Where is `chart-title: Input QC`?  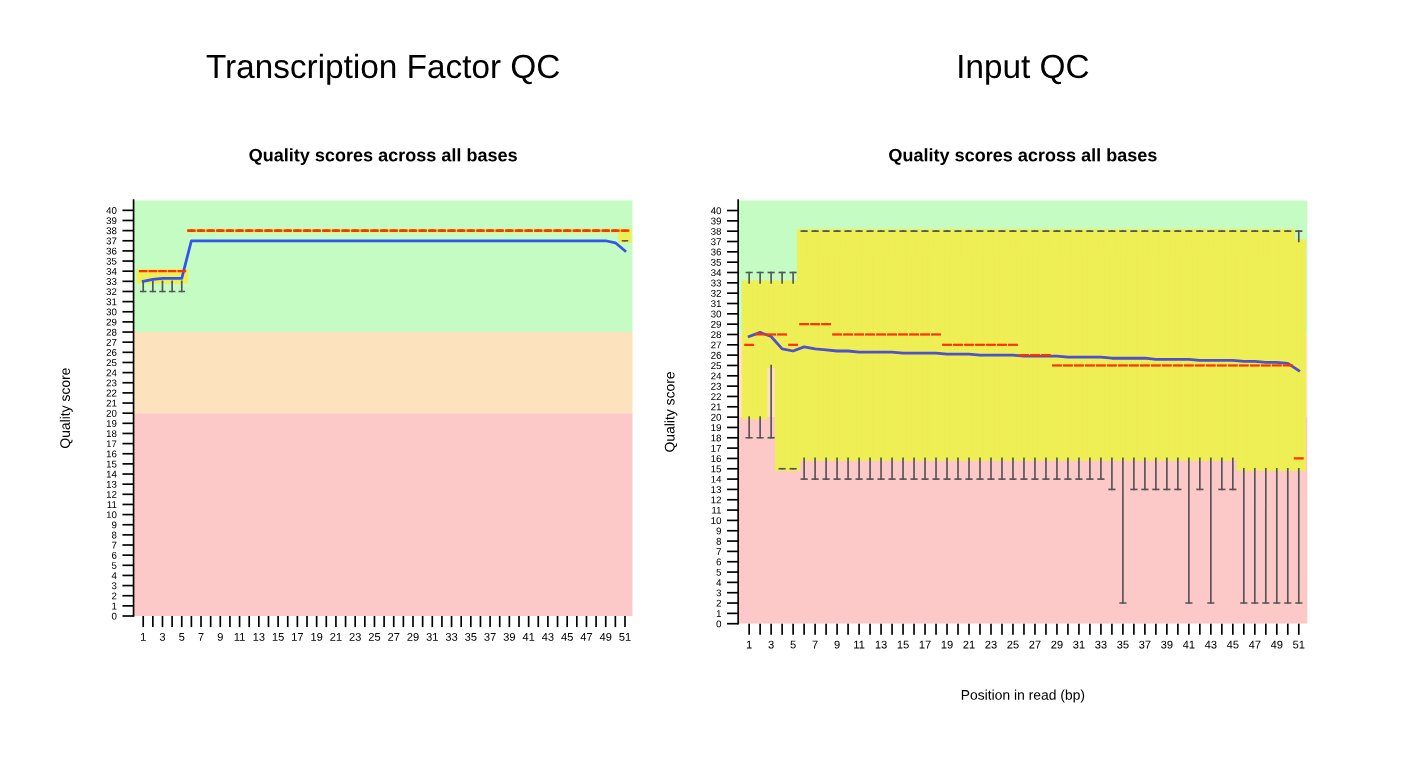
chart-title: Input QC is located at coordinates (1024, 69).